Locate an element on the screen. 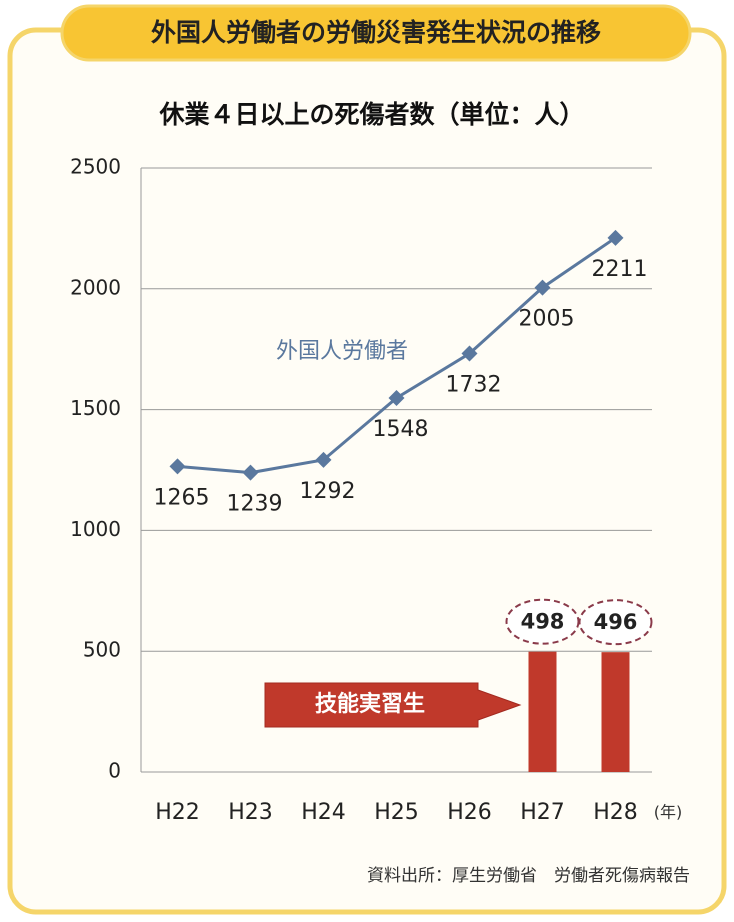 The image size is (734, 922). x-tick-label: H22 is located at coordinates (177, 812).